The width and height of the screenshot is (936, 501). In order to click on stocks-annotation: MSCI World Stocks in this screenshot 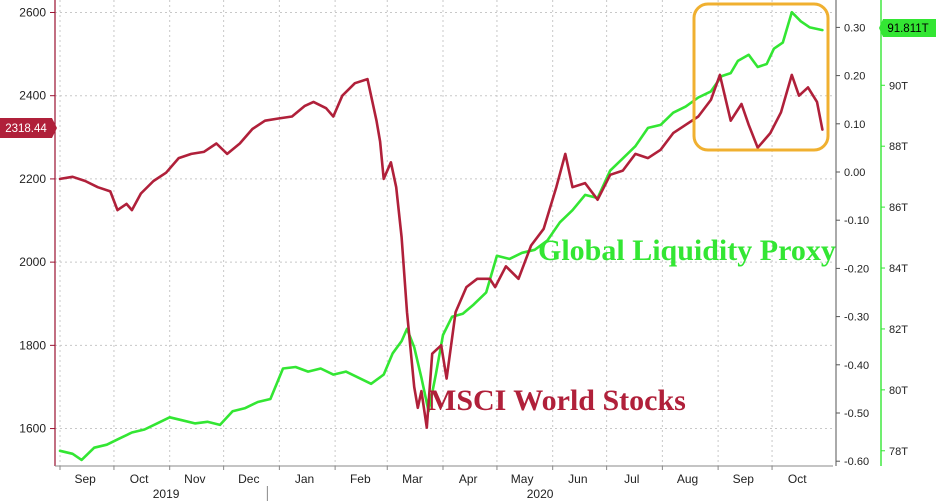, I will do `click(557, 400)`.